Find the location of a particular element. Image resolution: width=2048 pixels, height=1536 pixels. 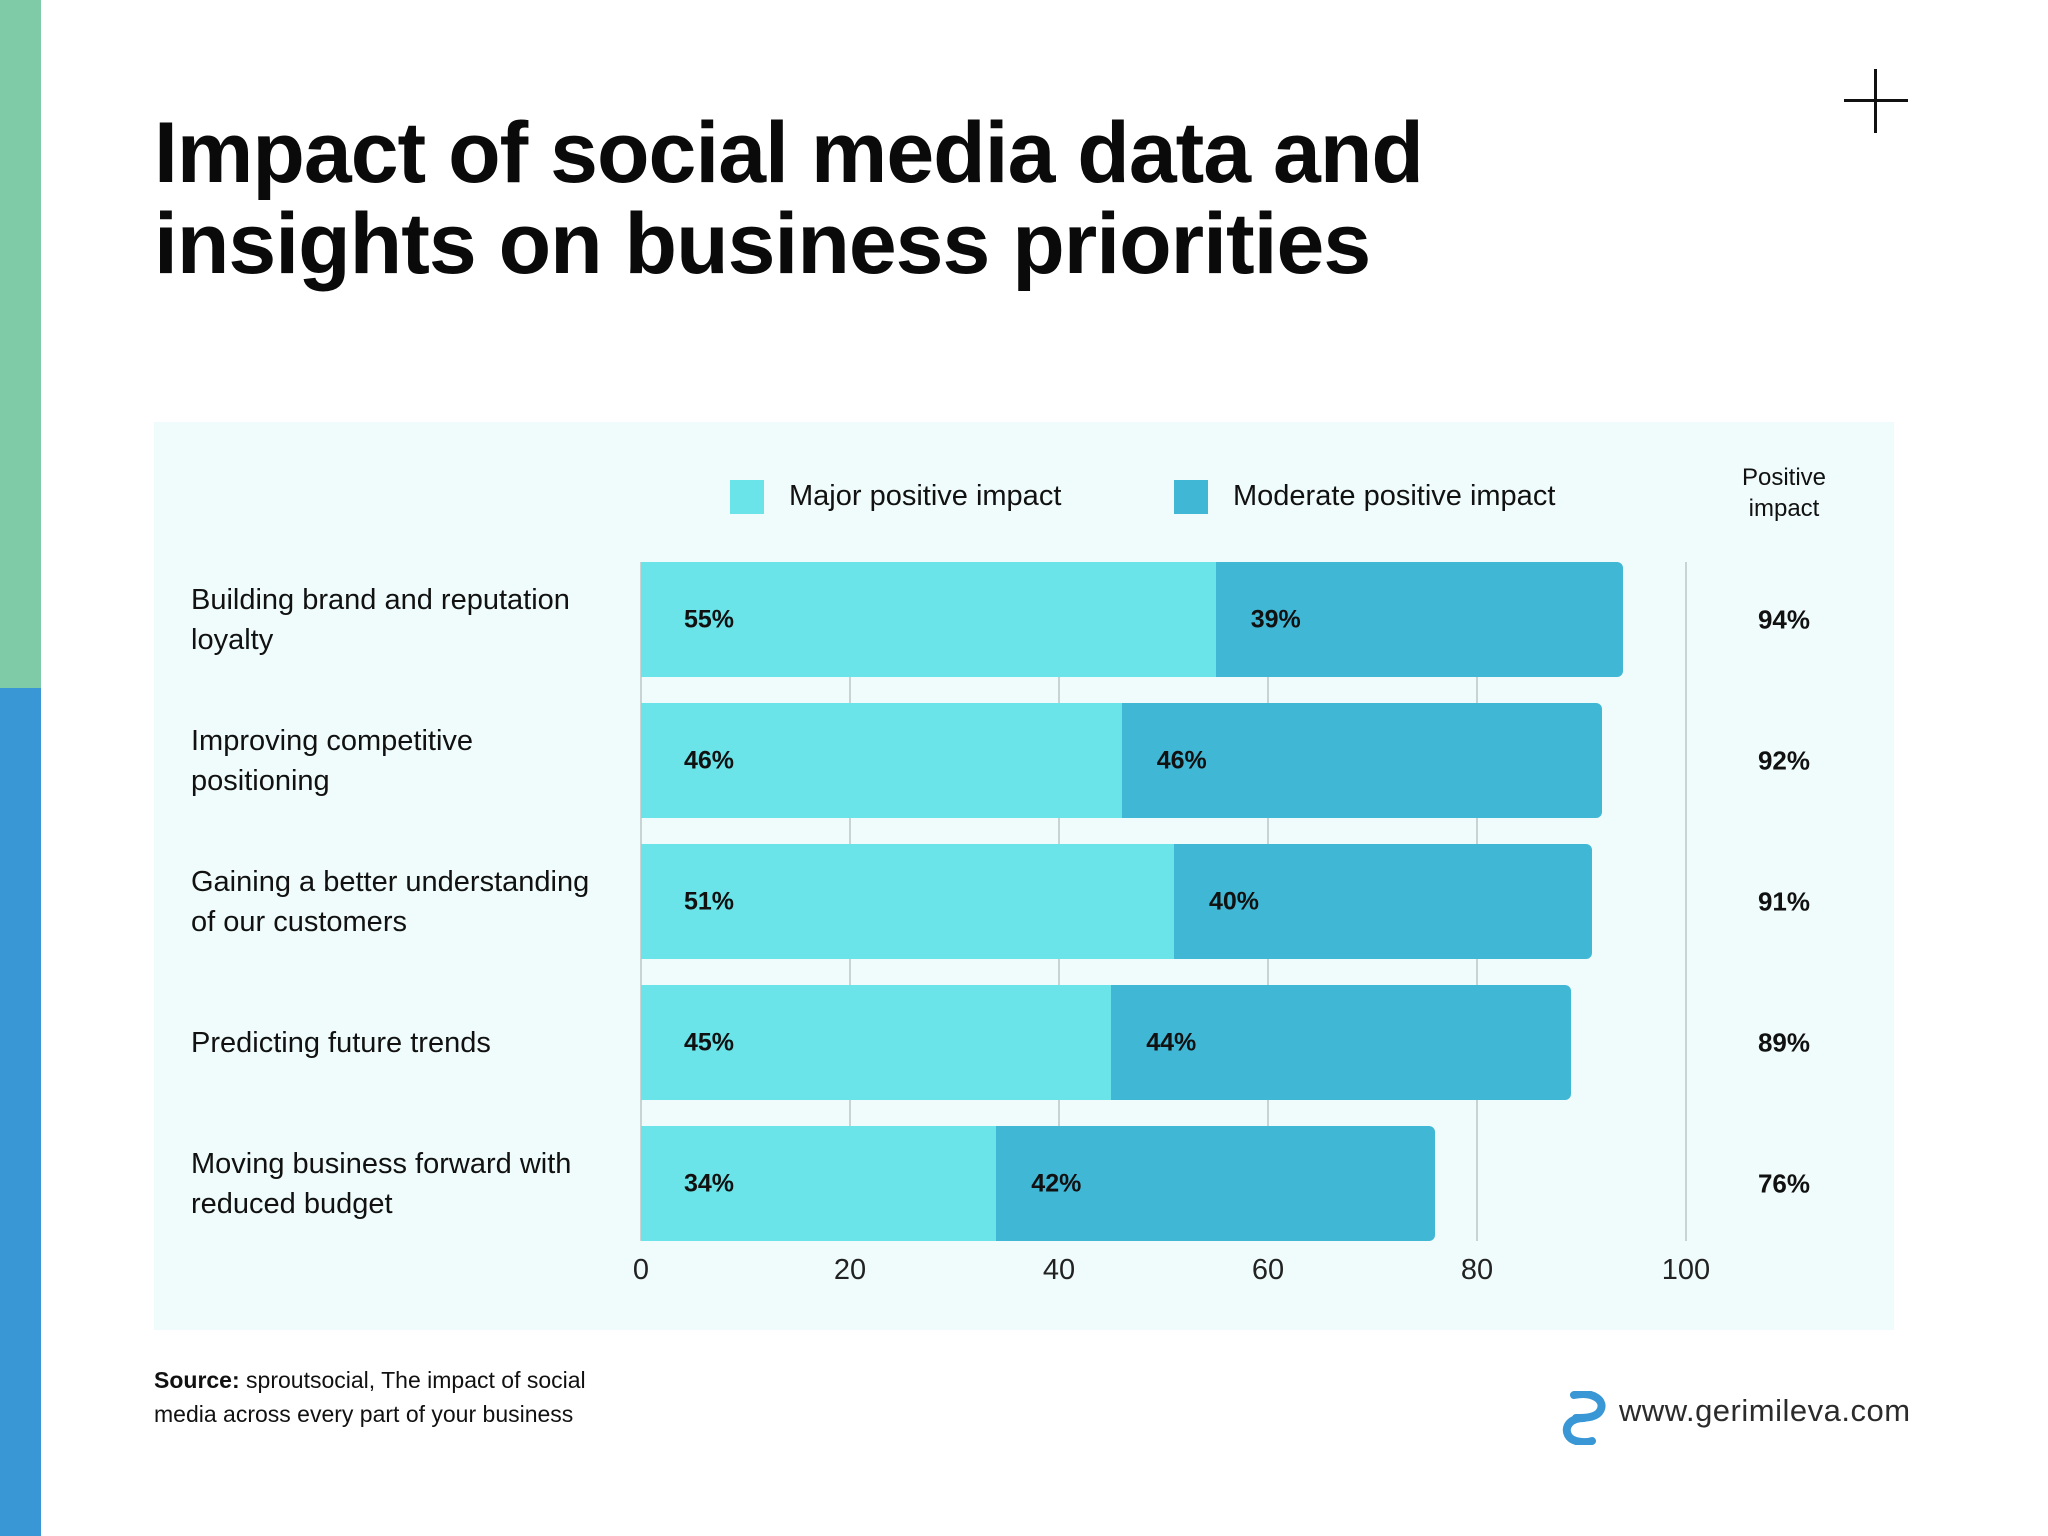

source-label: Source: is located at coordinates (197, 1380).